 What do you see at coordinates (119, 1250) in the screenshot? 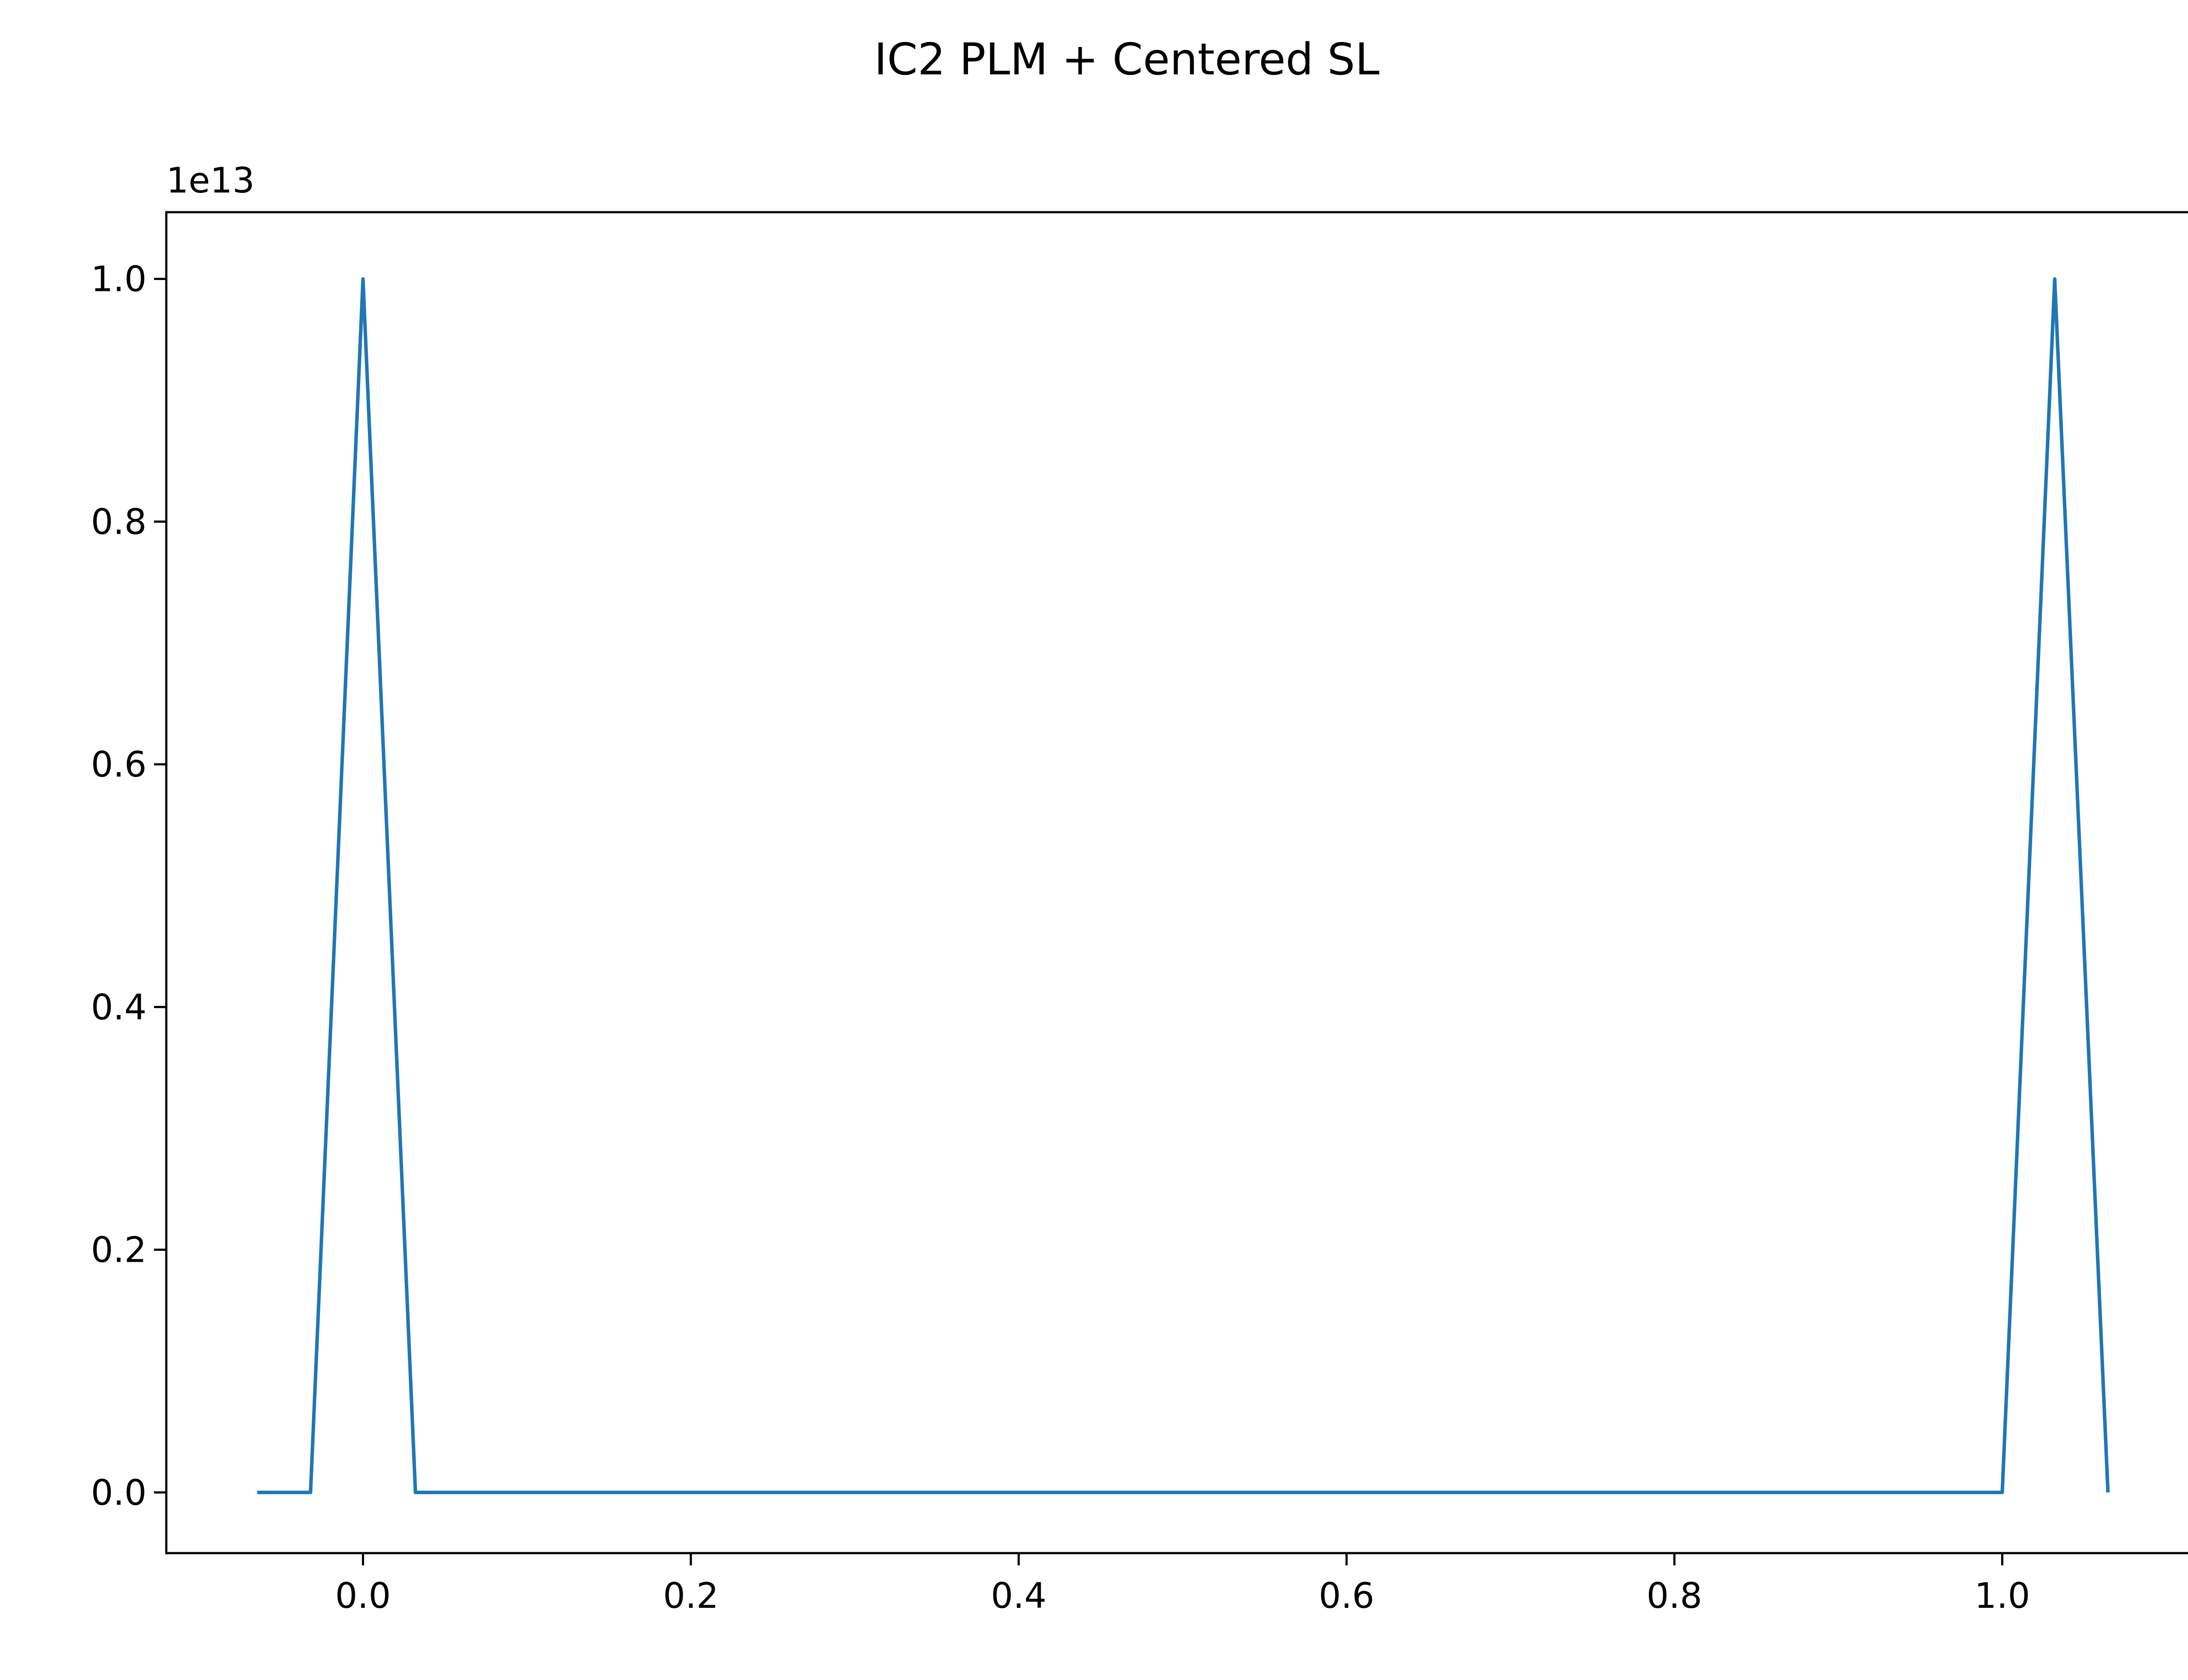
I see `y-tick-label: 0.2` at bounding box center [119, 1250].